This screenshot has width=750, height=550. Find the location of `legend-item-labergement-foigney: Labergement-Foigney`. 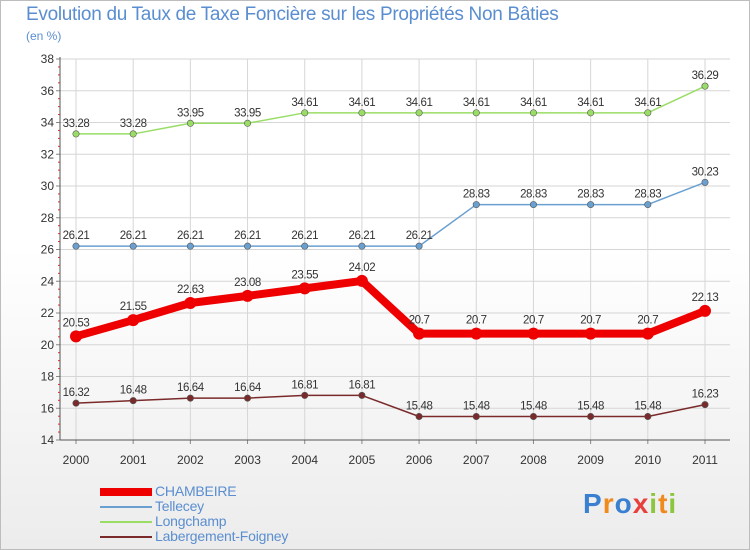

legend-item-labergement-foigney: Labergement-Foigney is located at coordinates (230, 536).